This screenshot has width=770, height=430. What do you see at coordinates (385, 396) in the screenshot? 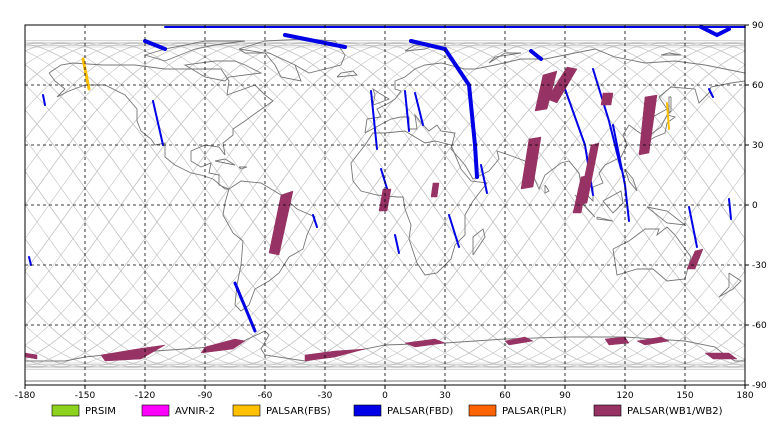
I see `x-tick-label: 0` at bounding box center [385, 396].